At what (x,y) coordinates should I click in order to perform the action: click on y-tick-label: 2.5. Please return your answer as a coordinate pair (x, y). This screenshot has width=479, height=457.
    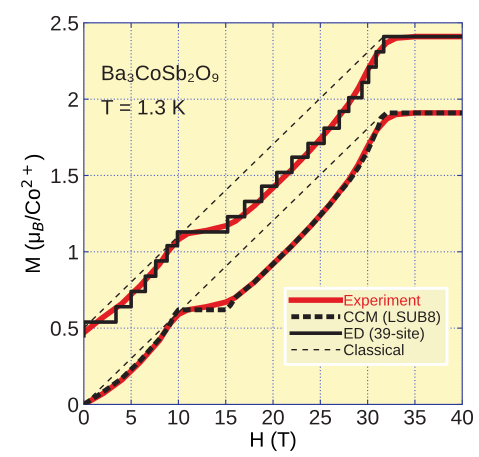
    Looking at the image, I should click on (64, 23).